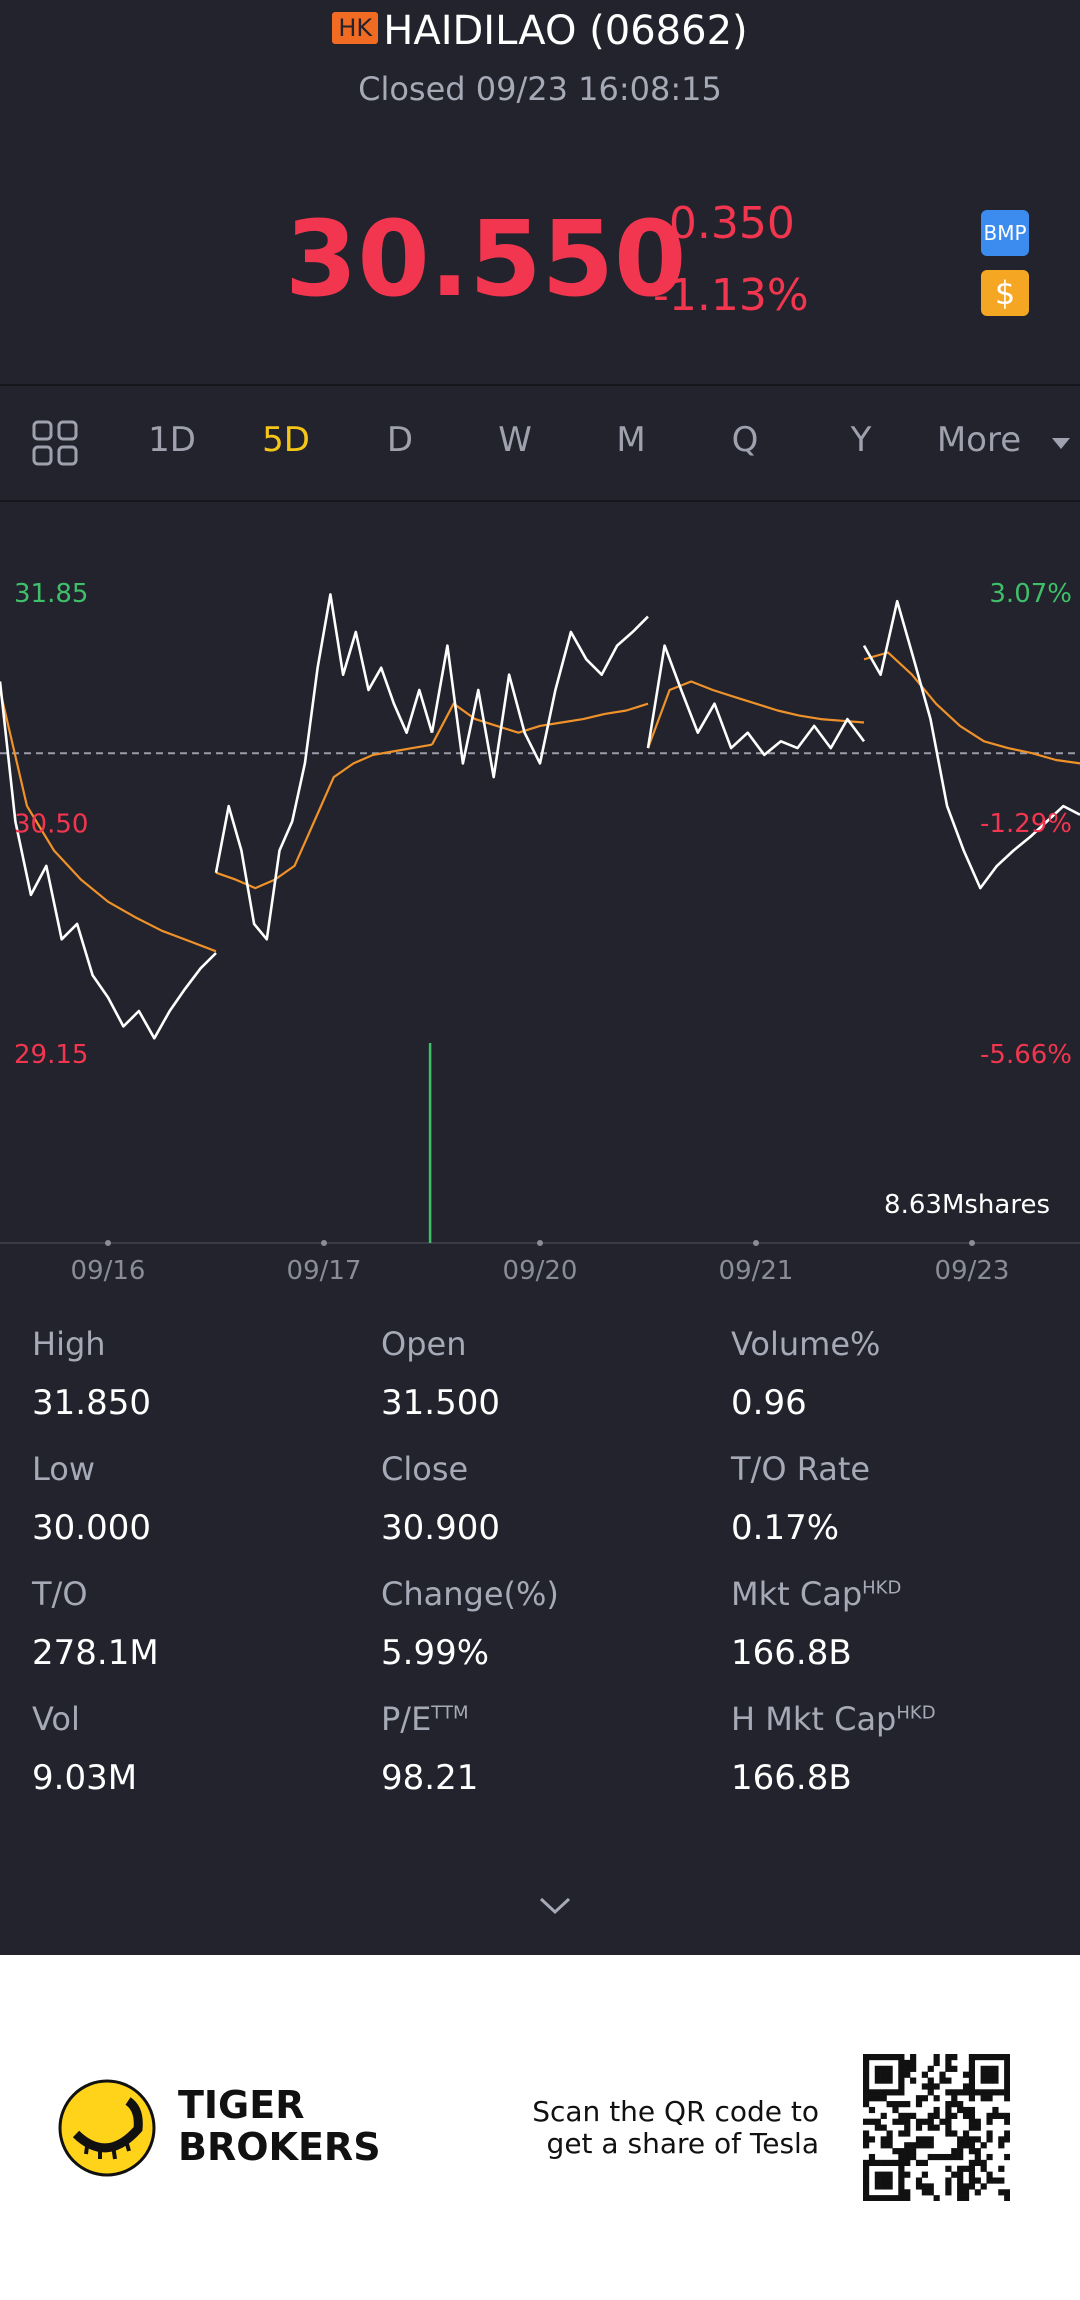  I want to click on period-tab: W, so click(515, 440).